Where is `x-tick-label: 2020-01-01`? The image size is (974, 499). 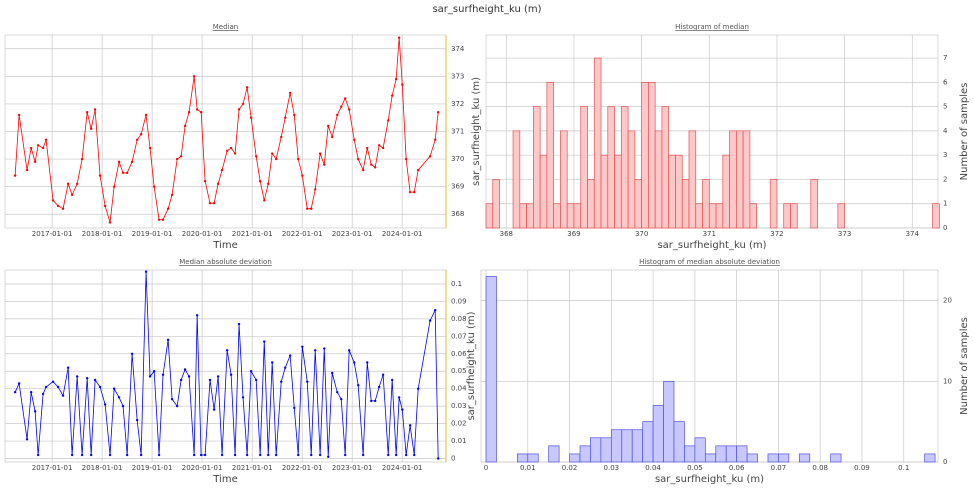
x-tick-label: 2020-01-01 is located at coordinates (202, 468).